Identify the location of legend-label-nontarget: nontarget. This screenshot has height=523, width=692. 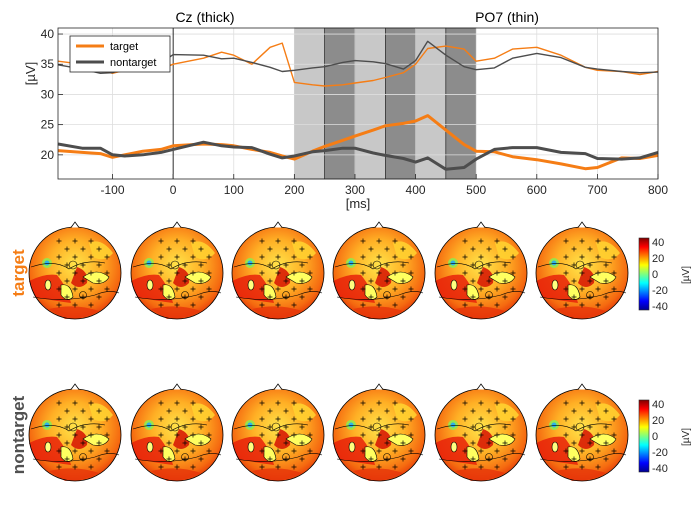
(133, 63).